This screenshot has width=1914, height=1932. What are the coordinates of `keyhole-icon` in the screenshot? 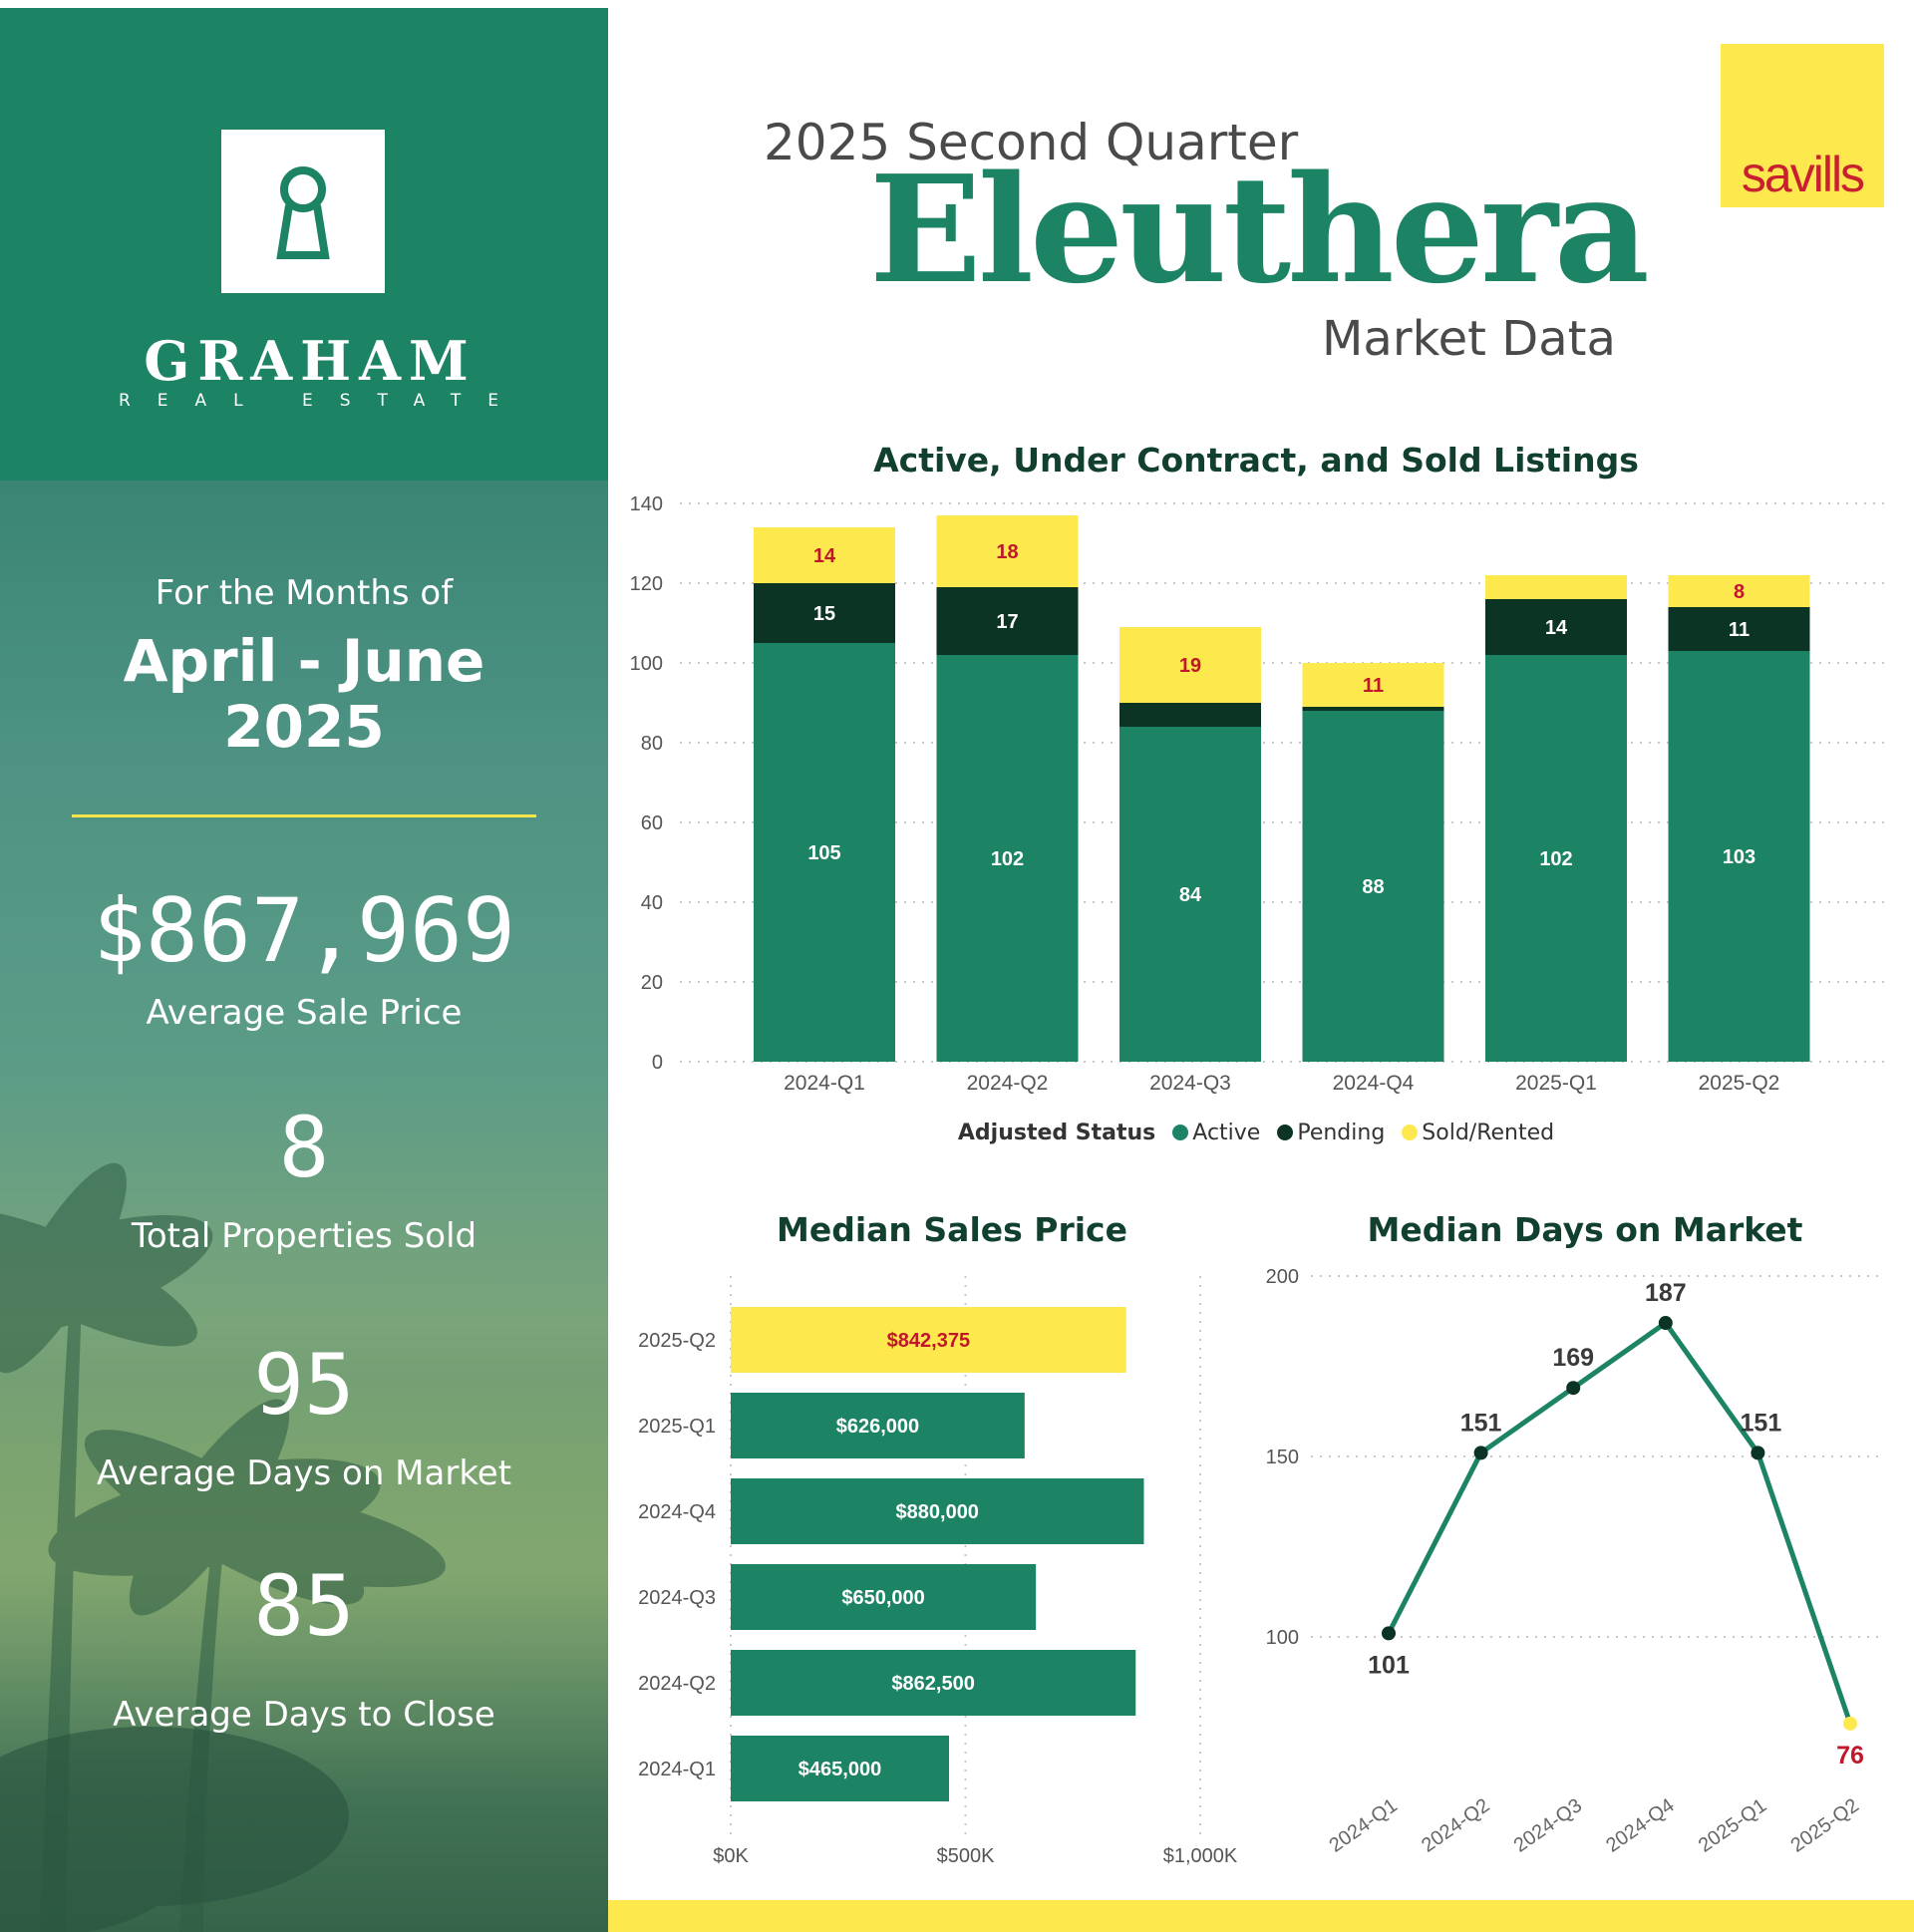 It's located at (303, 212).